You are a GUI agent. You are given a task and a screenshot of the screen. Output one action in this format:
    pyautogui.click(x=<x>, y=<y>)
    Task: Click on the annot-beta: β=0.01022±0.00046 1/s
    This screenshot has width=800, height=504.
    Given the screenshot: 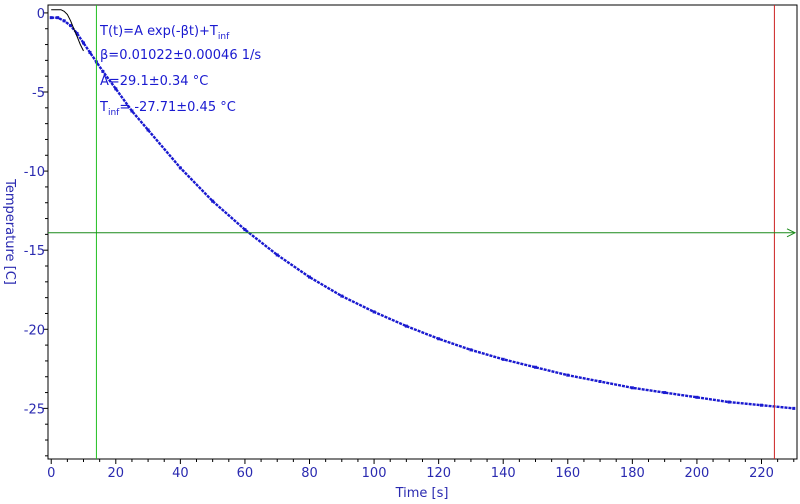 What is the action you would take?
    pyautogui.click(x=180, y=55)
    